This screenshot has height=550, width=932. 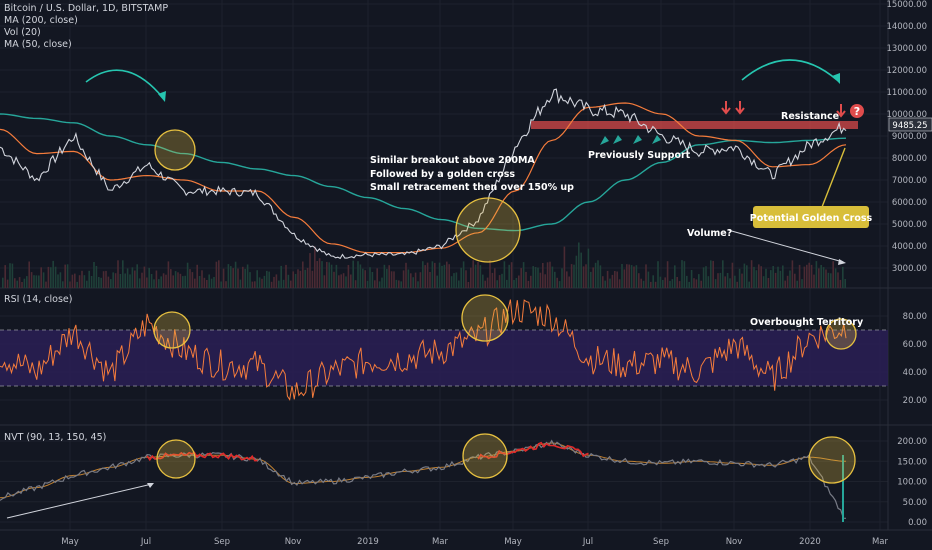 I want to click on support-arrows, so click(x=630, y=140).